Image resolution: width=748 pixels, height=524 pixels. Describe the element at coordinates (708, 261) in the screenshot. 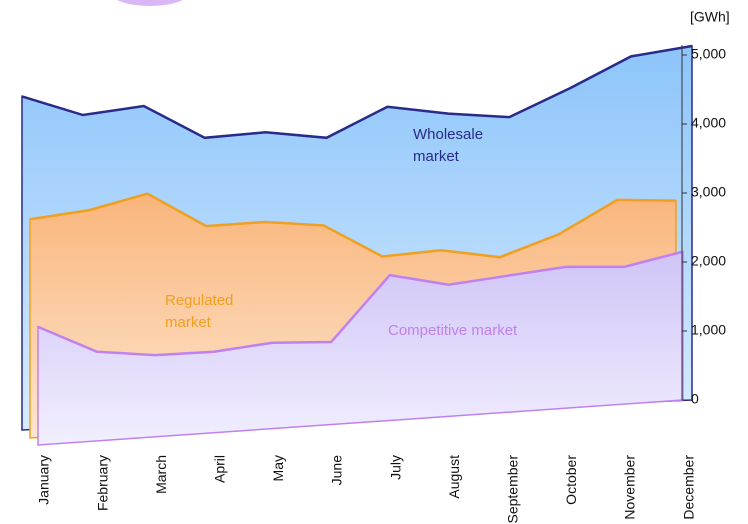

I see `y-tick-label: 2,000` at that location.